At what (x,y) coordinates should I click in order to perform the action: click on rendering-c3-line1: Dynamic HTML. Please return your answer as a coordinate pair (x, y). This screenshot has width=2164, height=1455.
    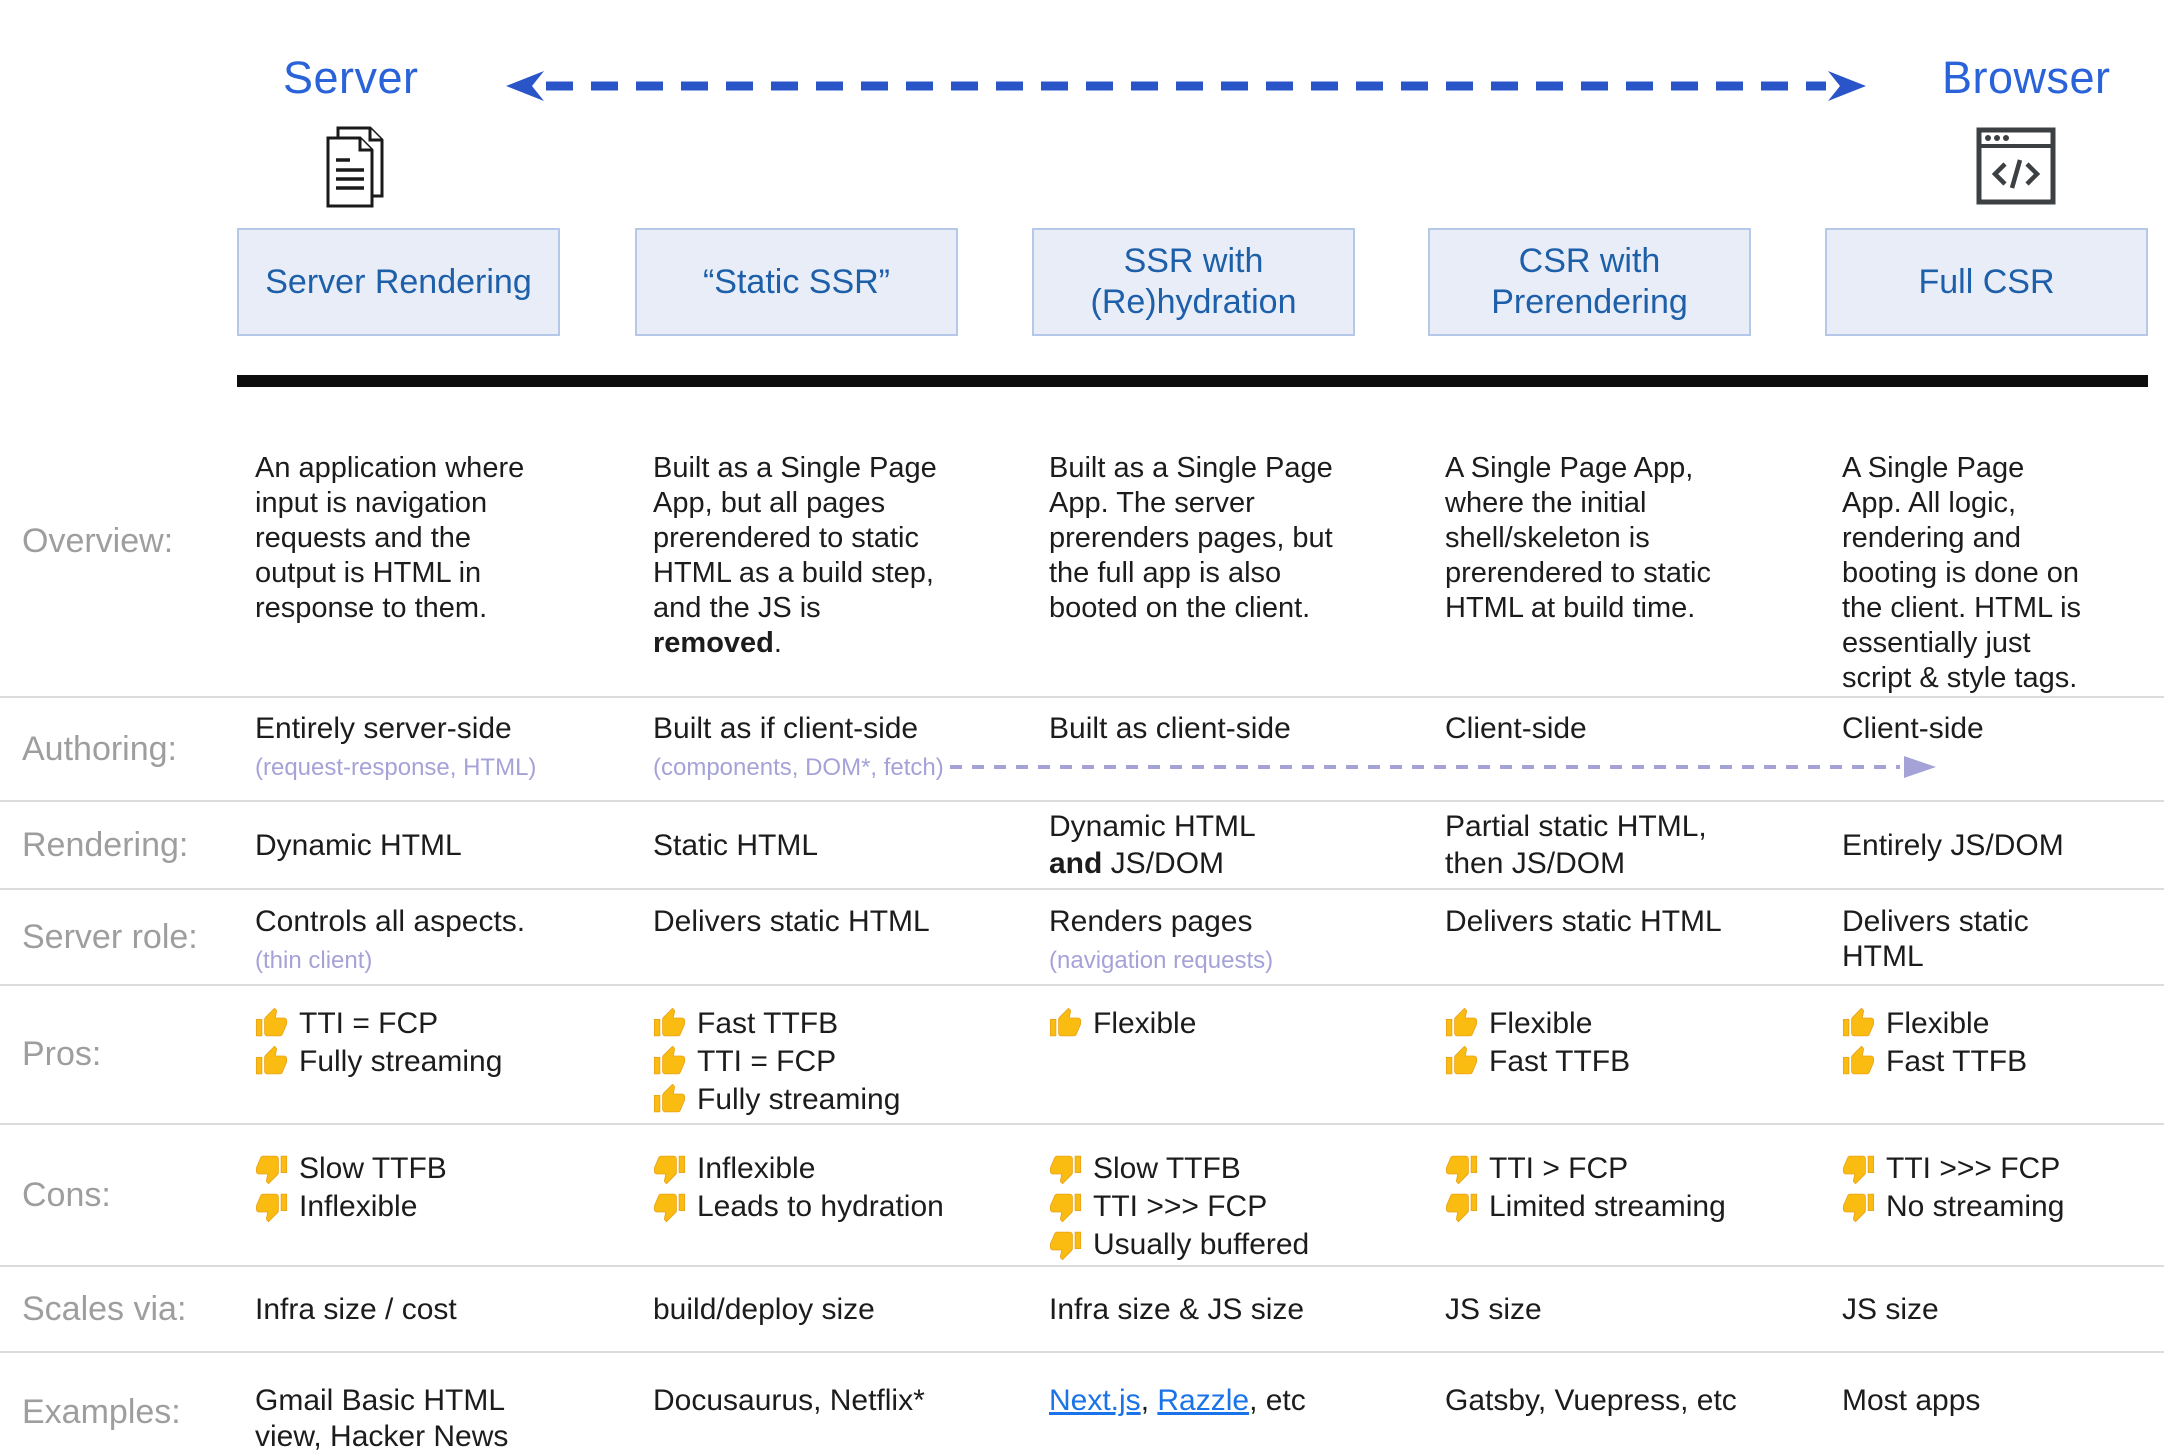
    Looking at the image, I should click on (1152, 826).